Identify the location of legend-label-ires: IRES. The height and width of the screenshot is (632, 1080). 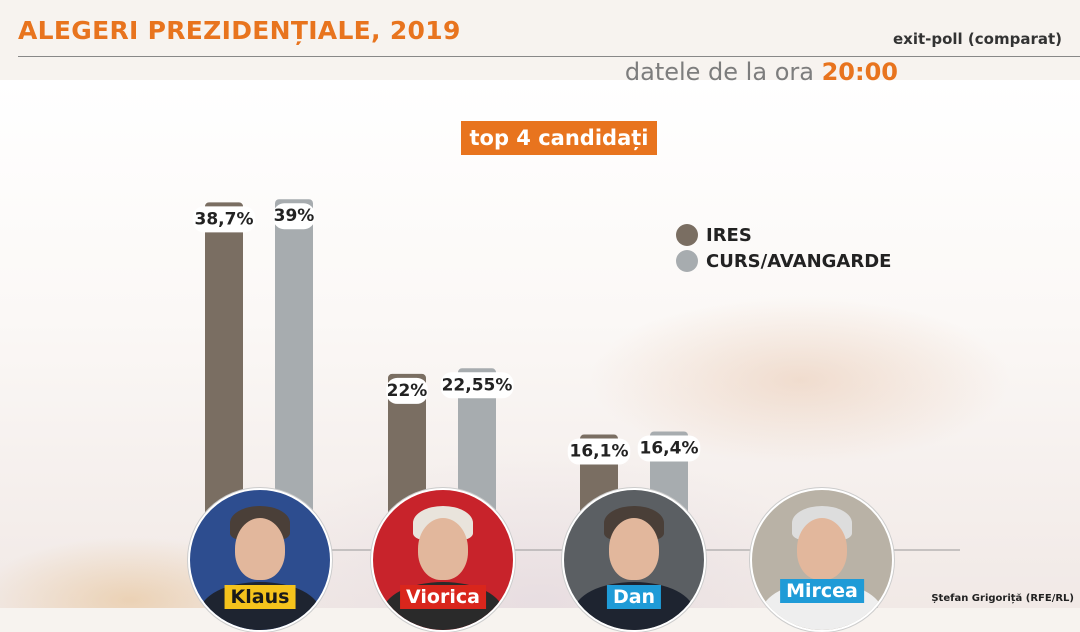
(729, 235).